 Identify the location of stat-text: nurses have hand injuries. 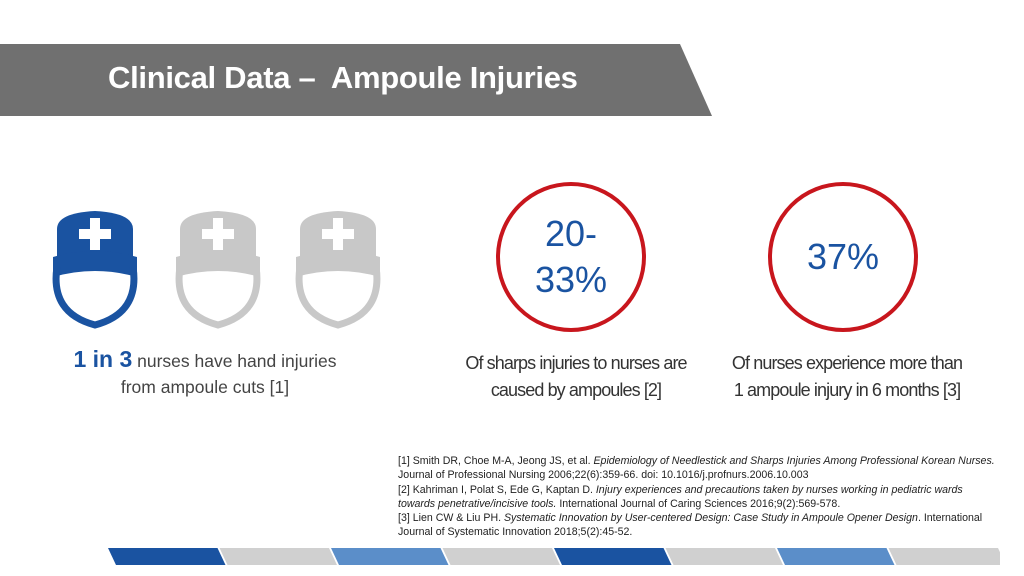
(234, 361).